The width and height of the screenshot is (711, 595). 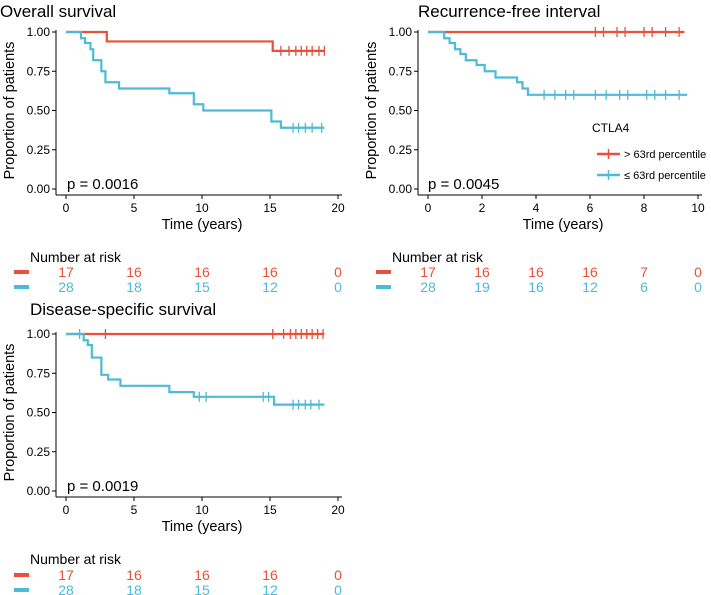 What do you see at coordinates (482, 208) in the screenshot?
I see `x-tick-label: 2` at bounding box center [482, 208].